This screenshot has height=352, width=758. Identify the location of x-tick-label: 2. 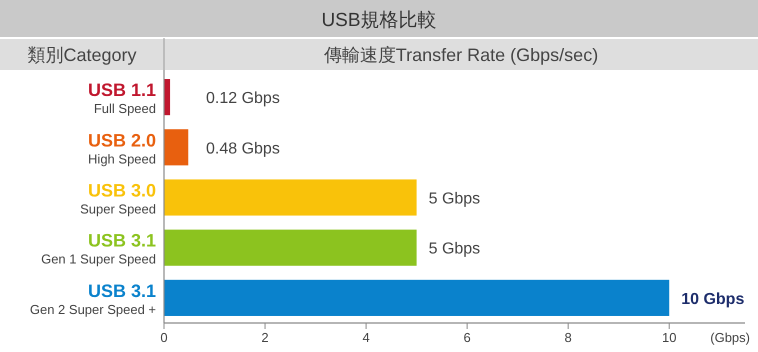
(265, 337).